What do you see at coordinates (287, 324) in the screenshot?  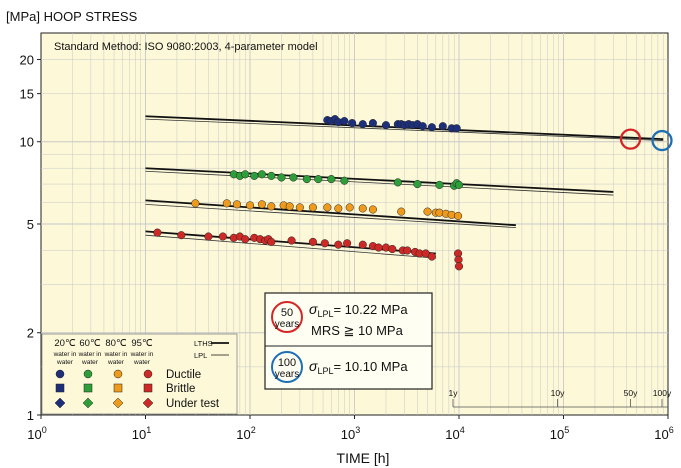 I see `years50-badge-unit: years` at bounding box center [287, 324].